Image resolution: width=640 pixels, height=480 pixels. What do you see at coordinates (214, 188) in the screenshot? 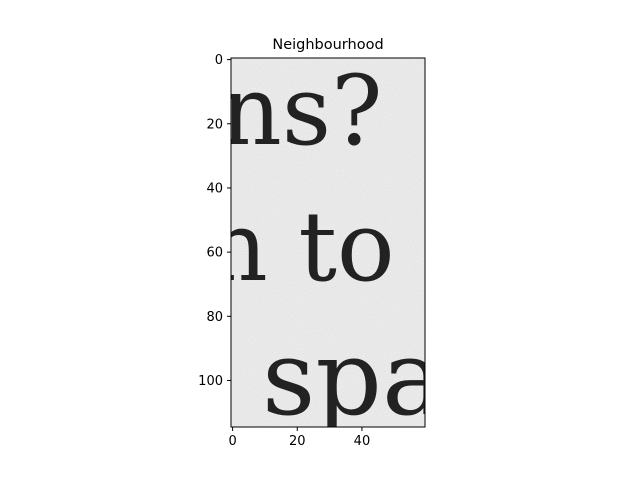
I see `y-tick-label: 40` at bounding box center [214, 188].